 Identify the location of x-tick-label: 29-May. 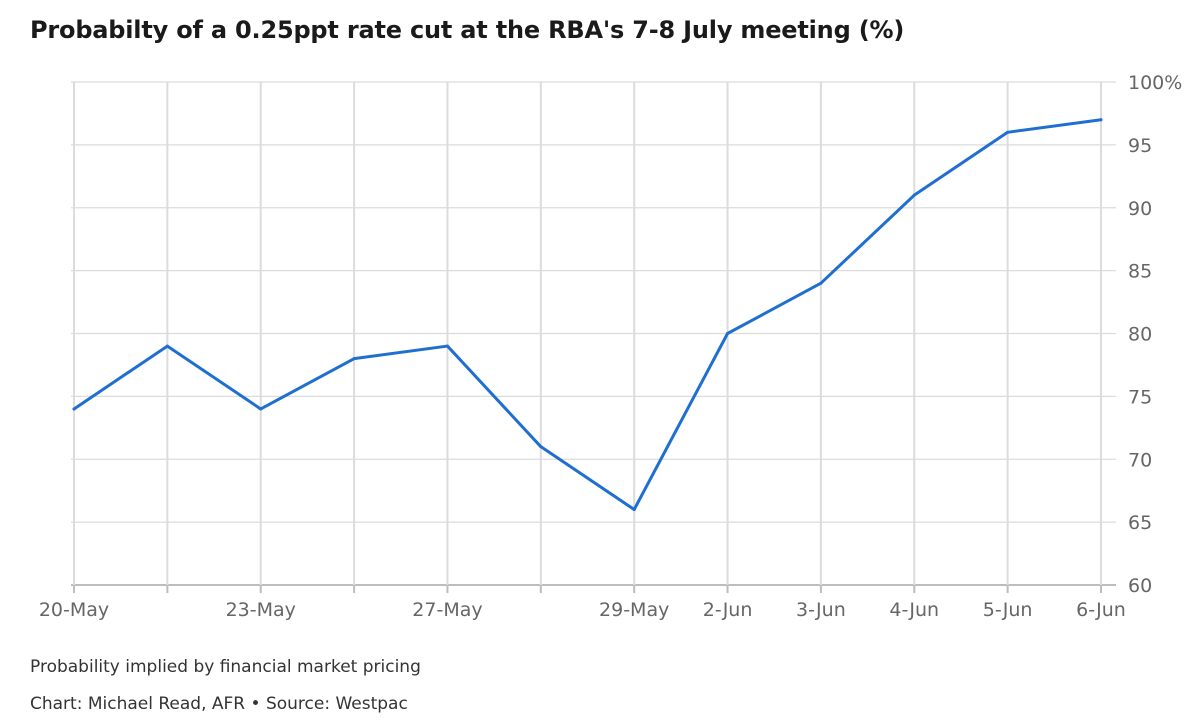
(634, 610).